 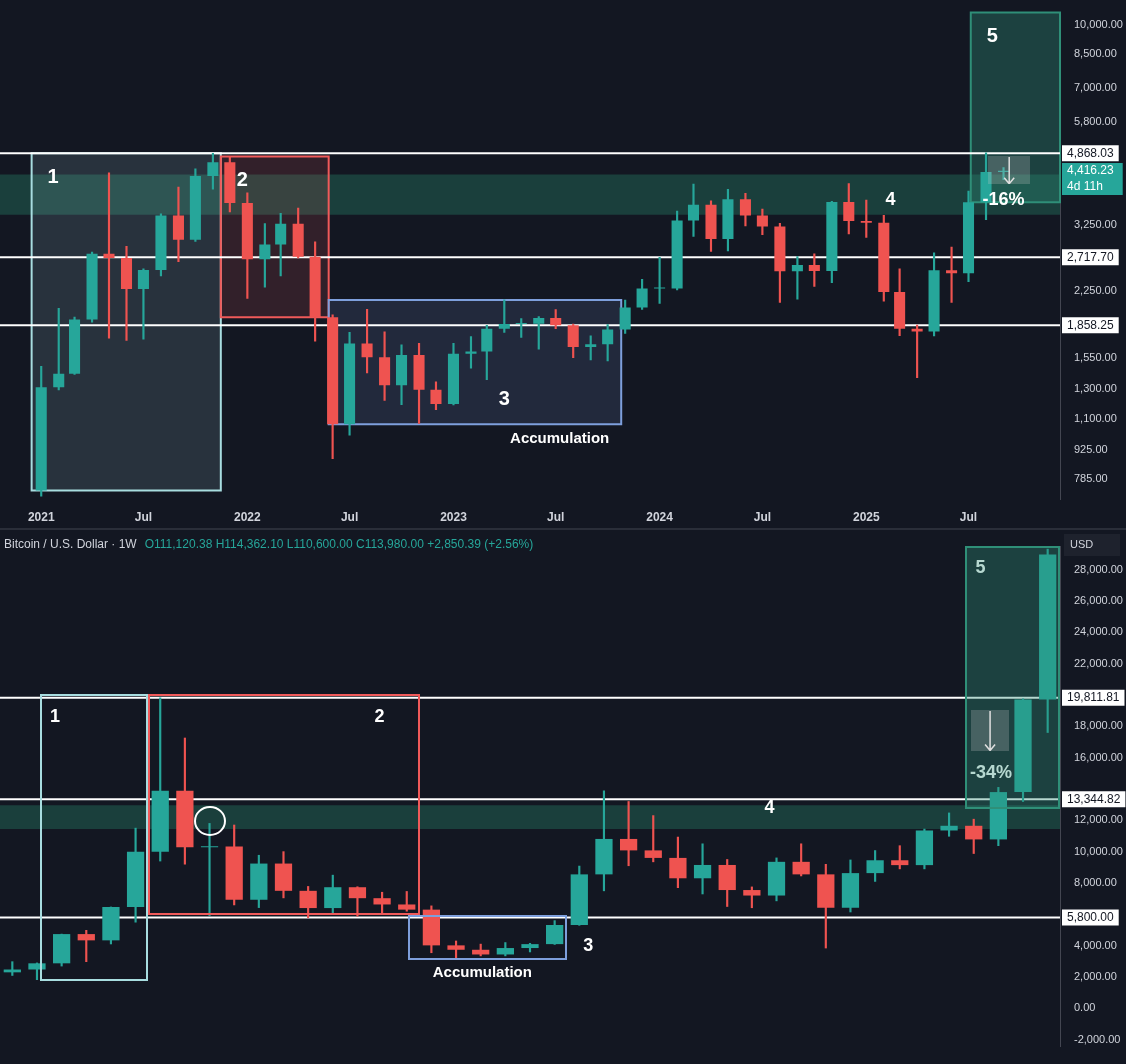 I want to click on annotation: -34%, so click(x=991, y=772).